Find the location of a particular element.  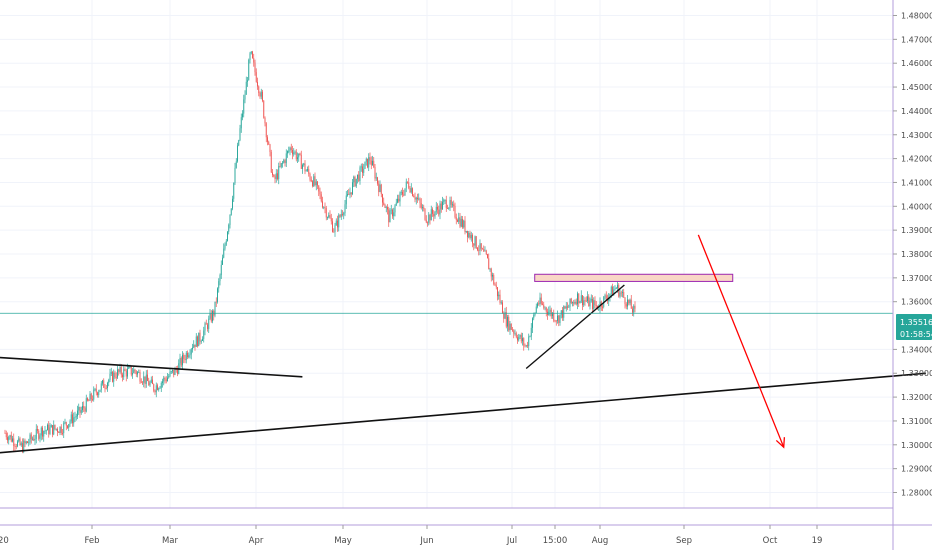

trendline-lower is located at coordinates (463, 413).